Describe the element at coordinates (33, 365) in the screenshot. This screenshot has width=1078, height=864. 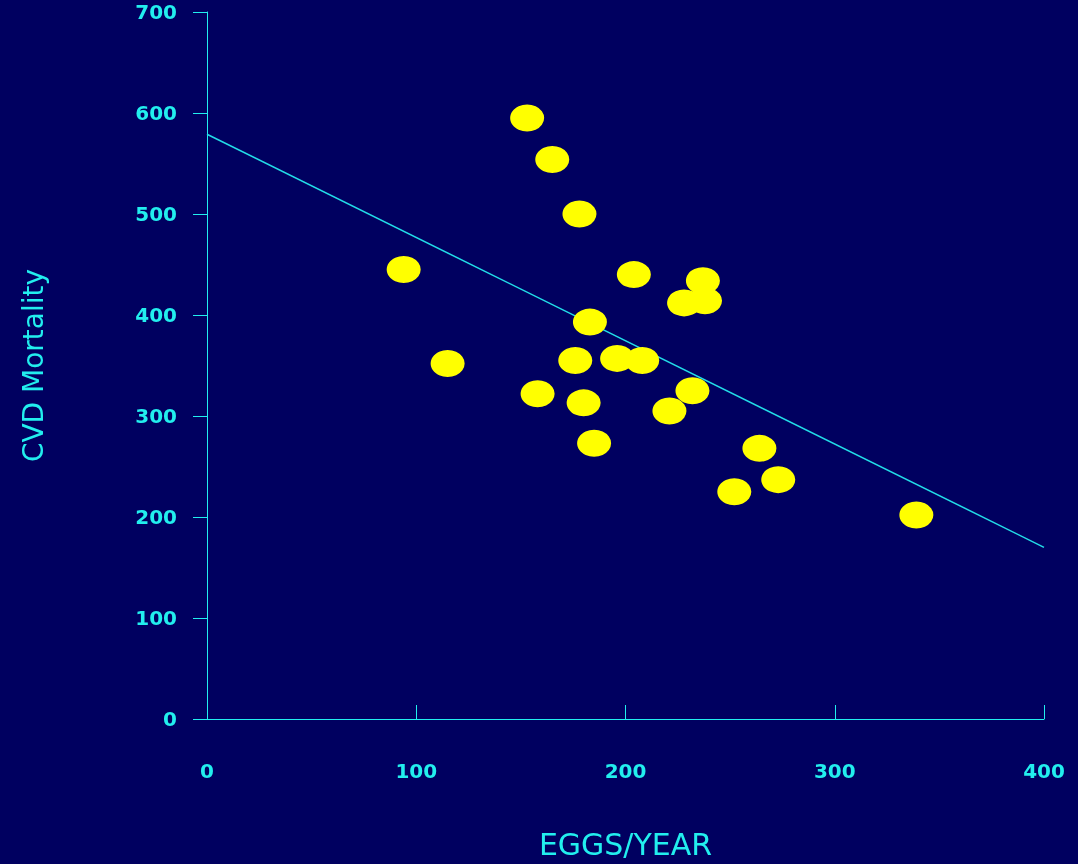
I see `y-axis-title: CVD Mortality` at that location.